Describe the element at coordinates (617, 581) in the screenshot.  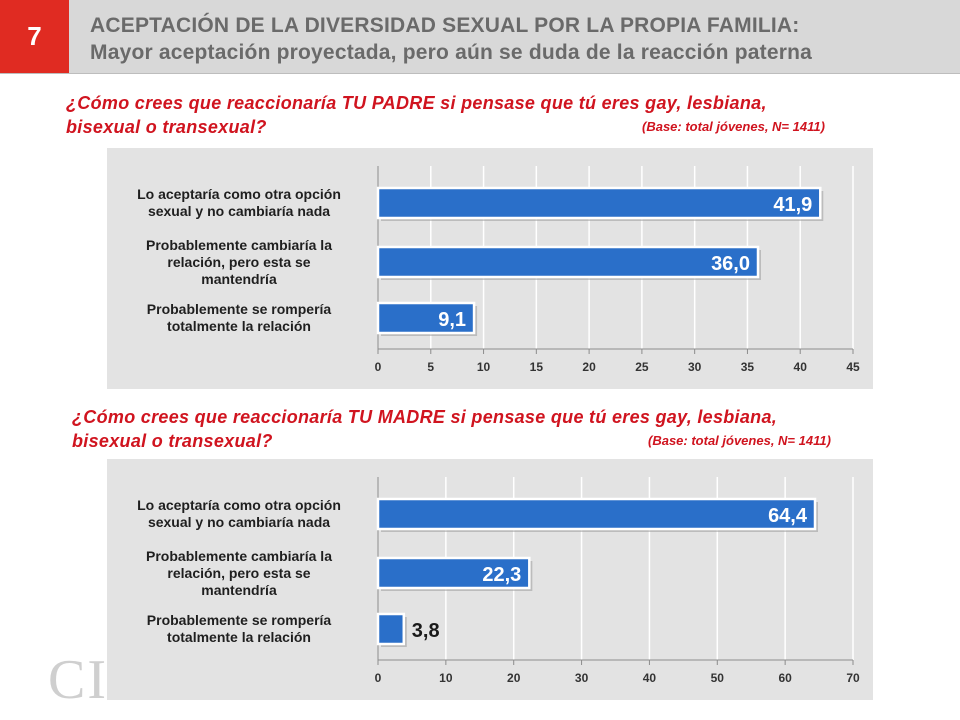
I see `chart-svg: 0 10 20 30 40 50 60 70 64,4 22,3 3,8` at that location.